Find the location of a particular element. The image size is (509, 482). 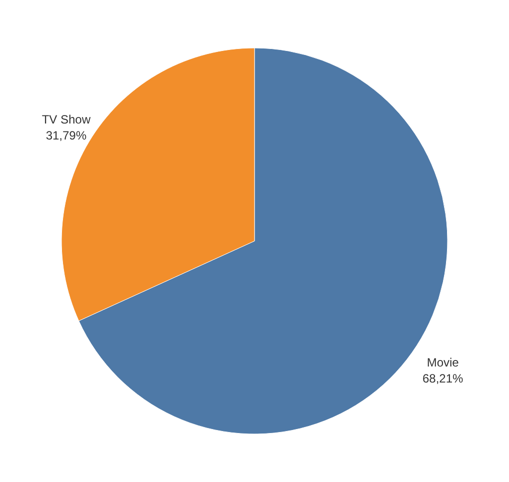

slice-label: Movie is located at coordinates (443, 362).